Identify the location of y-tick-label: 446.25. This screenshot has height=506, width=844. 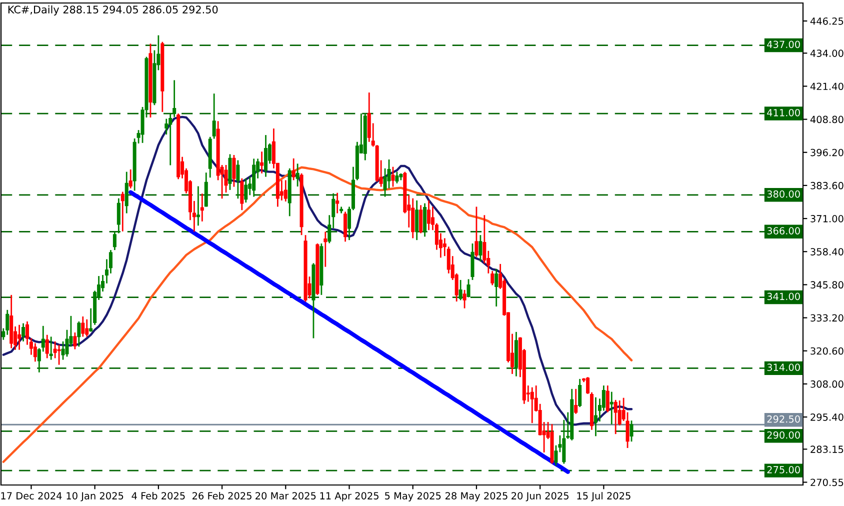
(827, 21).